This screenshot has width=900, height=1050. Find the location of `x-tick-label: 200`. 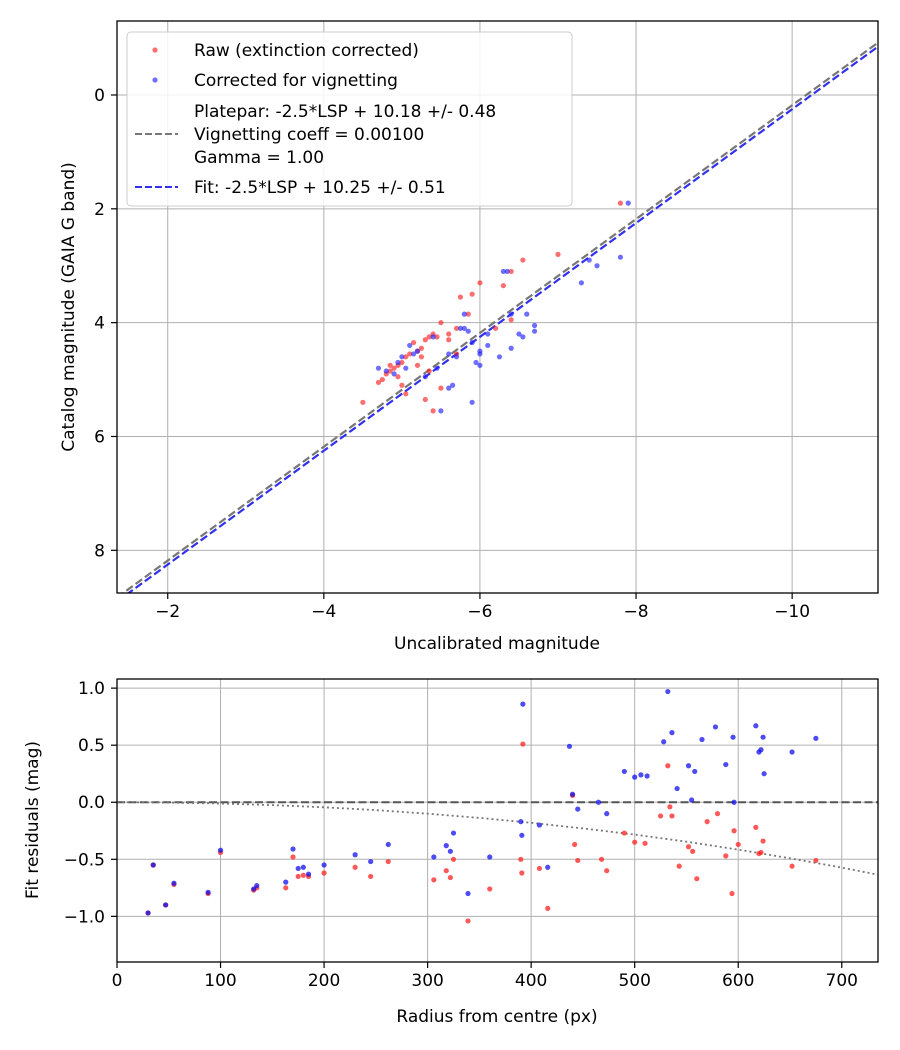

x-tick-label: 200 is located at coordinates (324, 981).